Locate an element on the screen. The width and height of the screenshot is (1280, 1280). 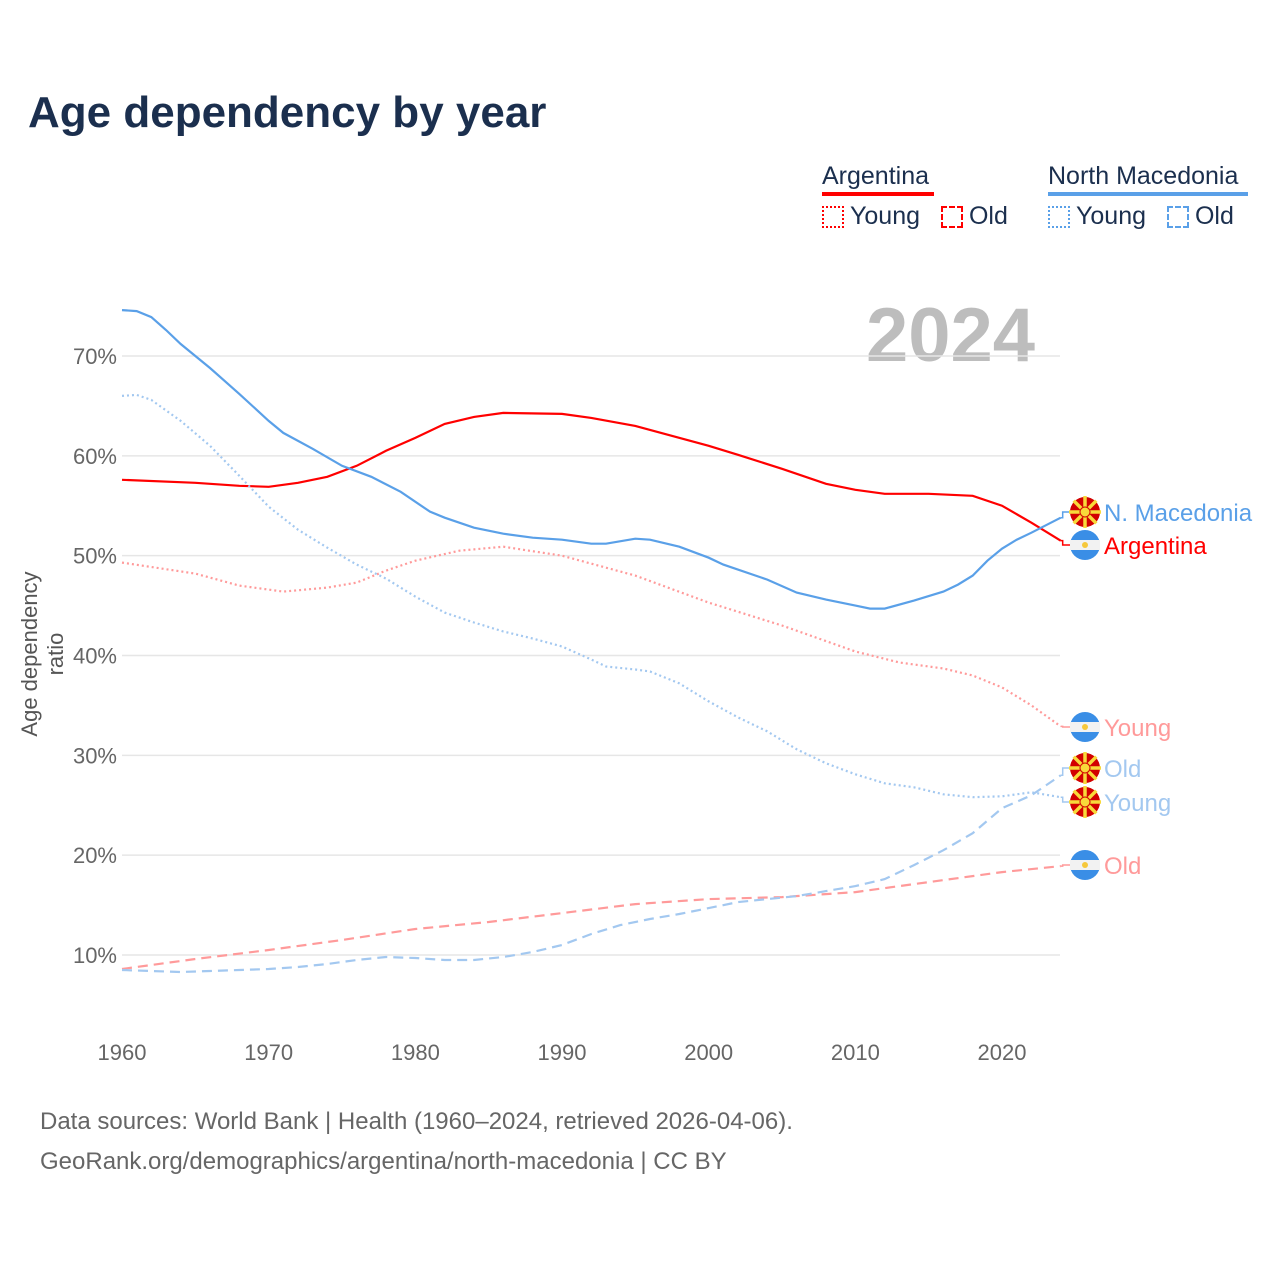
series-line-argentina is located at coordinates (591, 476).